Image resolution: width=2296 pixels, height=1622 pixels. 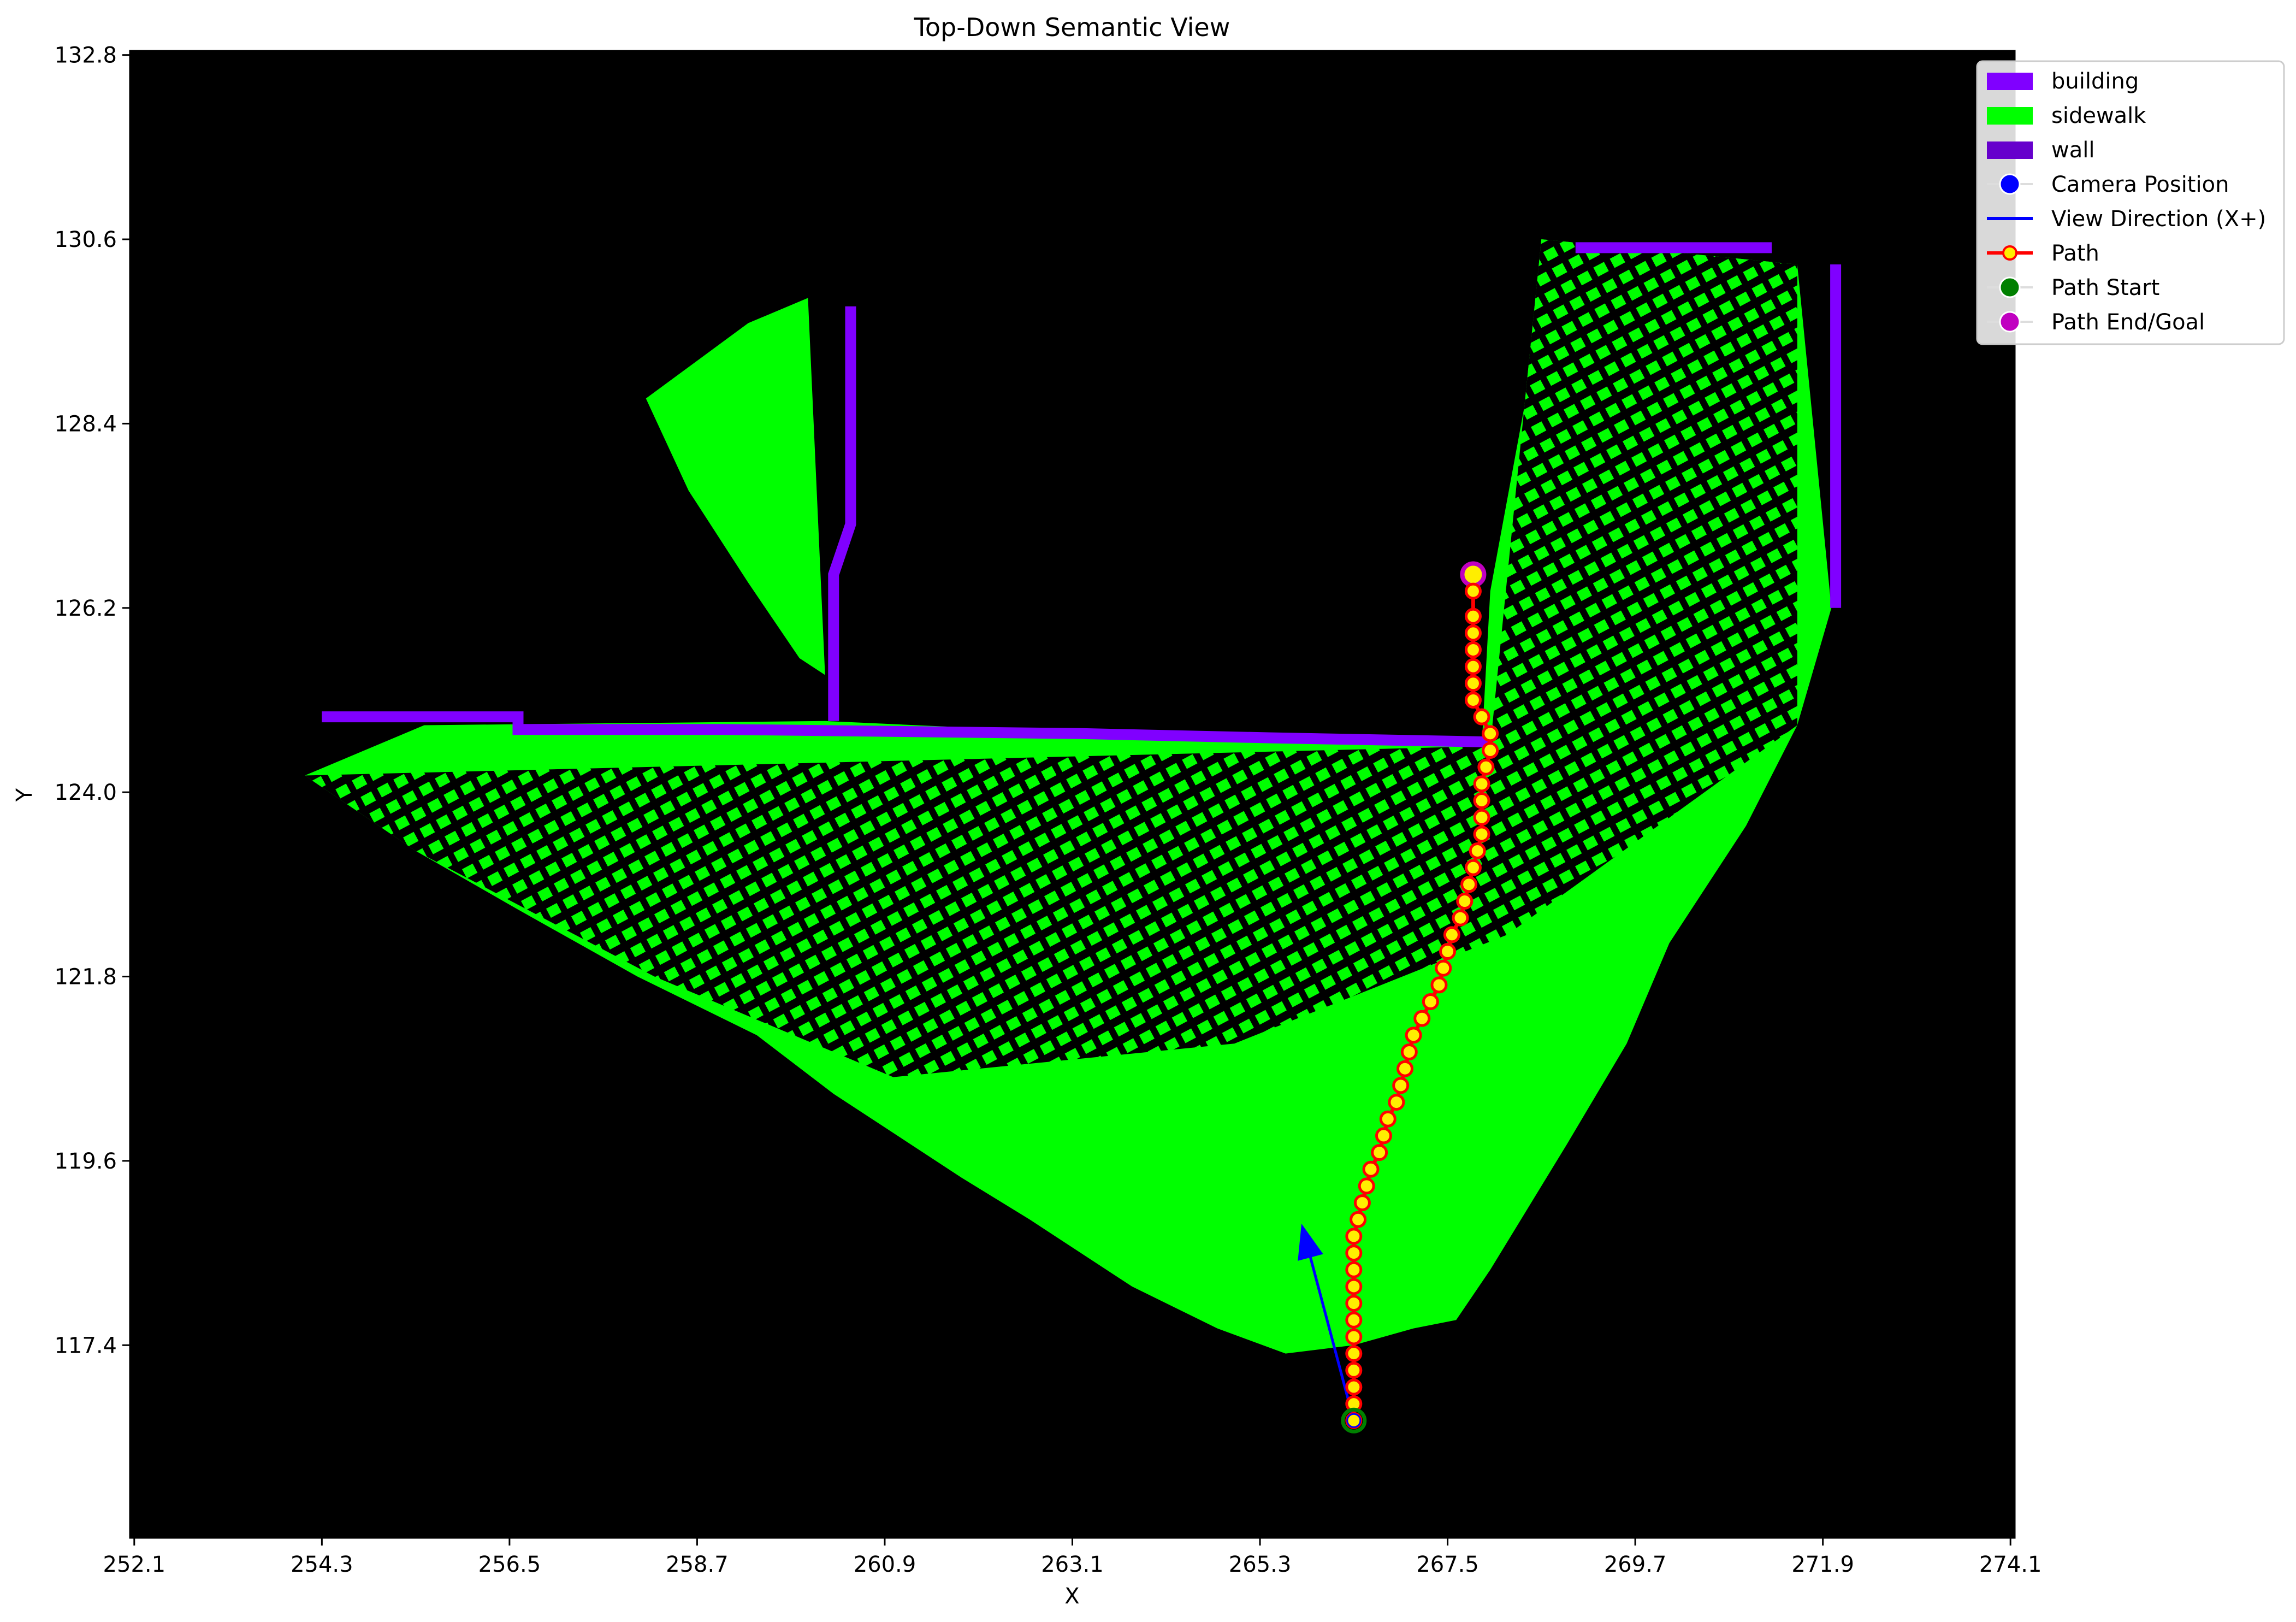 I want to click on legend-entry-sidewalk: sidewalk, so click(x=2066, y=115).